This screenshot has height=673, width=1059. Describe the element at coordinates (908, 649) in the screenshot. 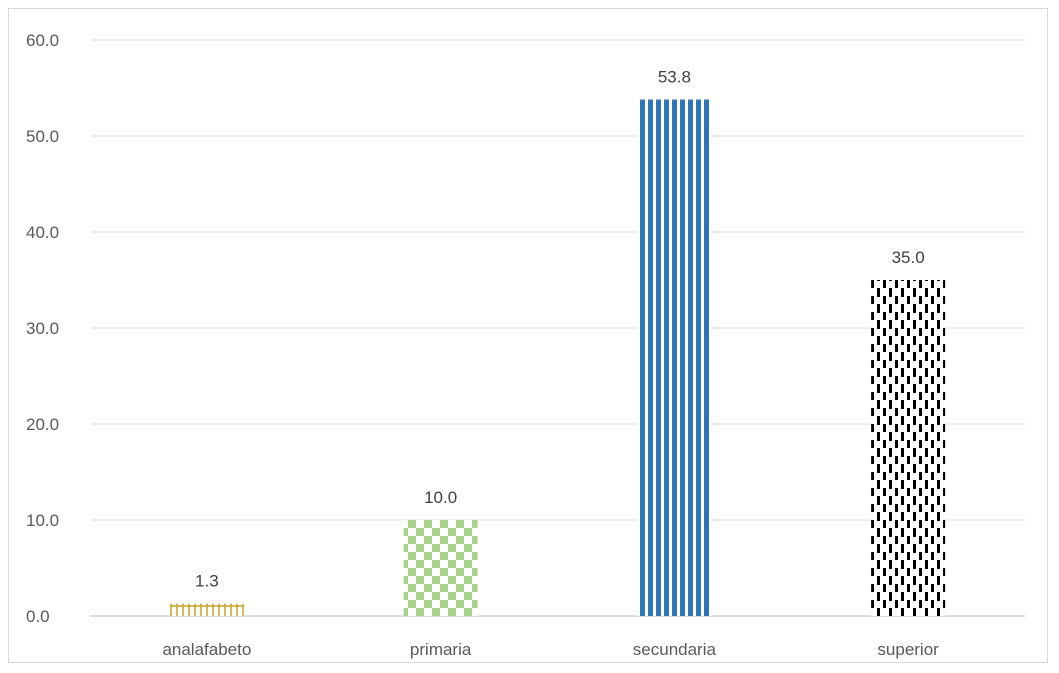

I see `category-label-superior: superior` at that location.